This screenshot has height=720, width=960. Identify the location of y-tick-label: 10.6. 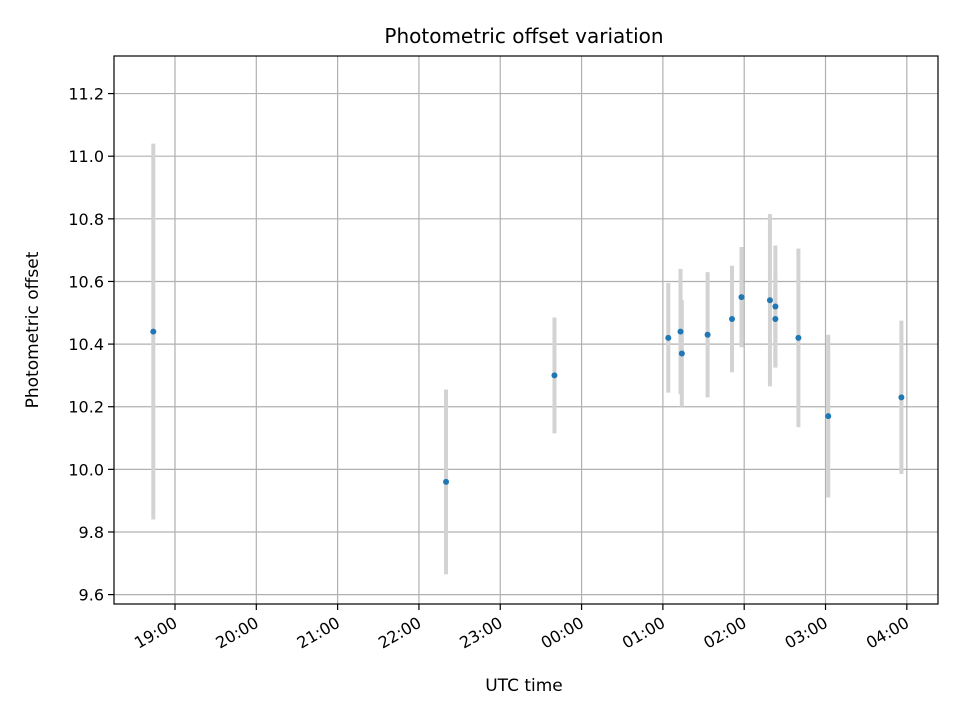
(86, 281).